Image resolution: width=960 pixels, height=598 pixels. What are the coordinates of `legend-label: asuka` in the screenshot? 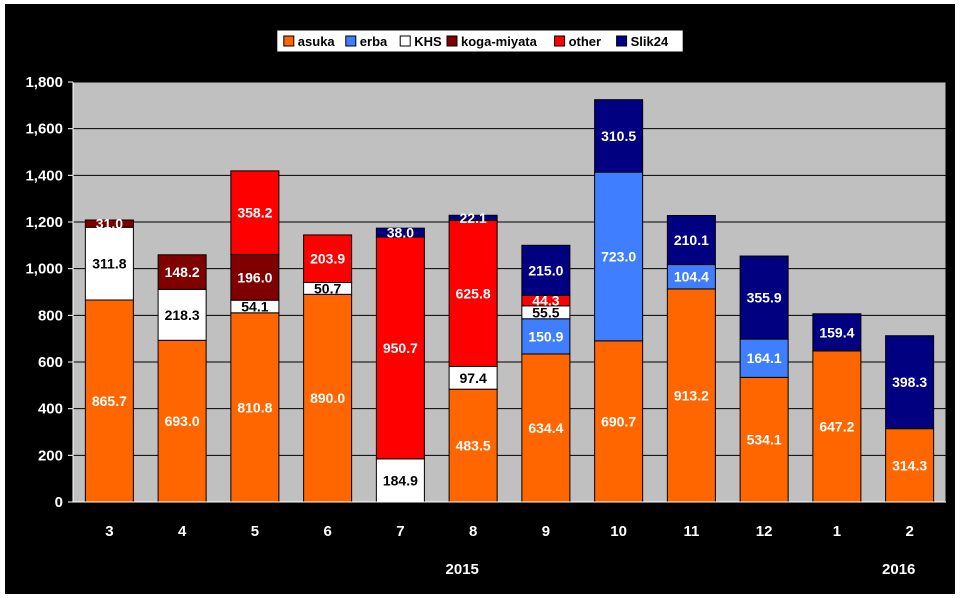 It's located at (317, 41).